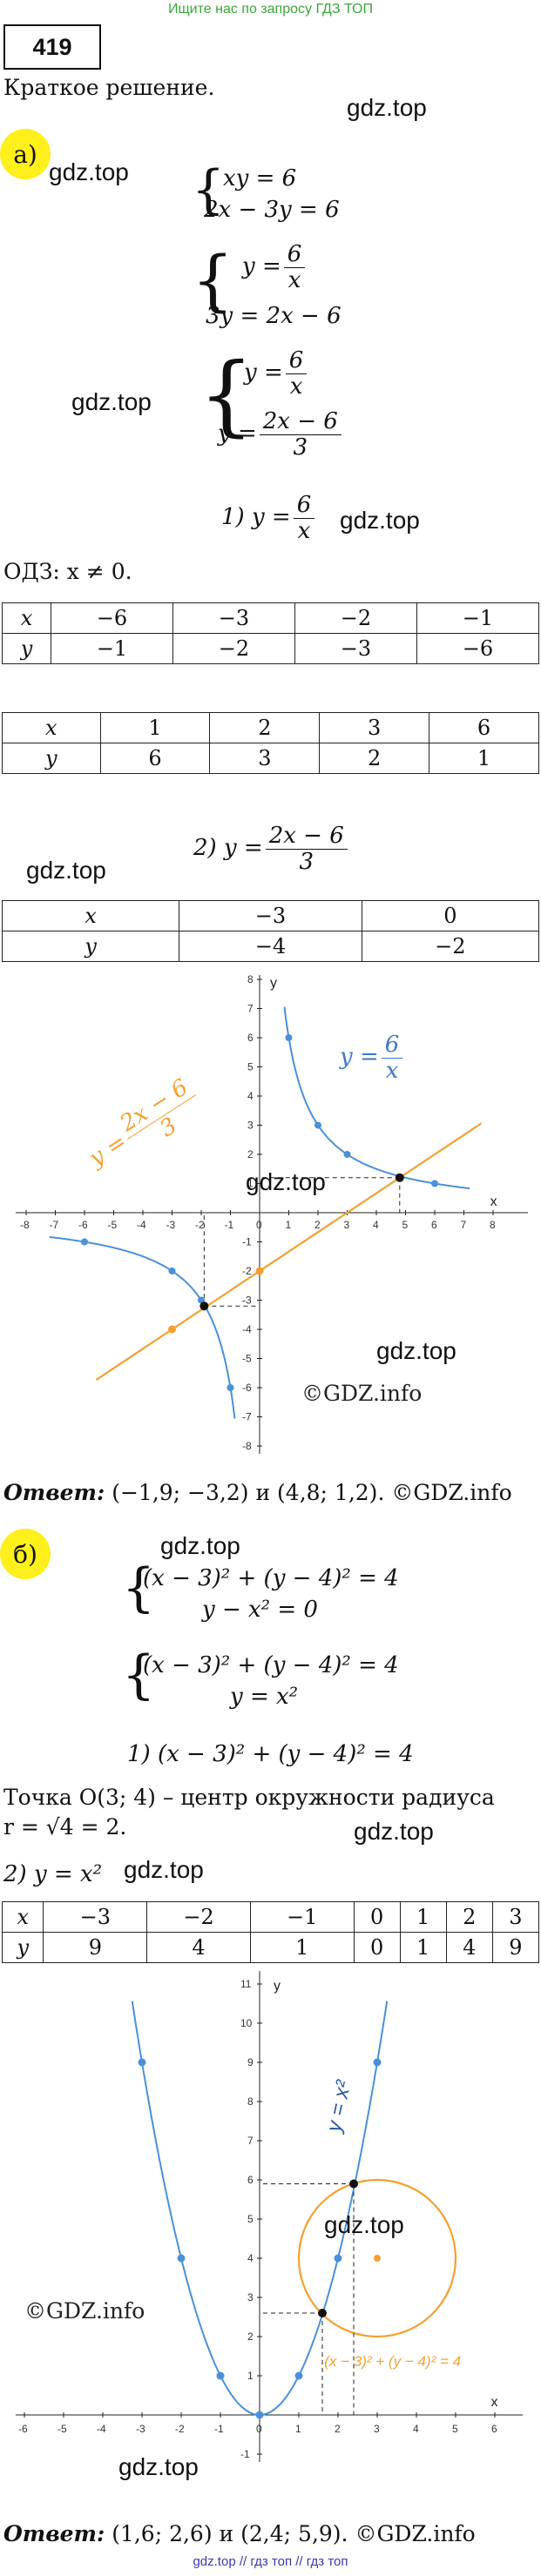 The image size is (541, 2576). I want to click on y-tick-label: -7, so click(247, 1417).